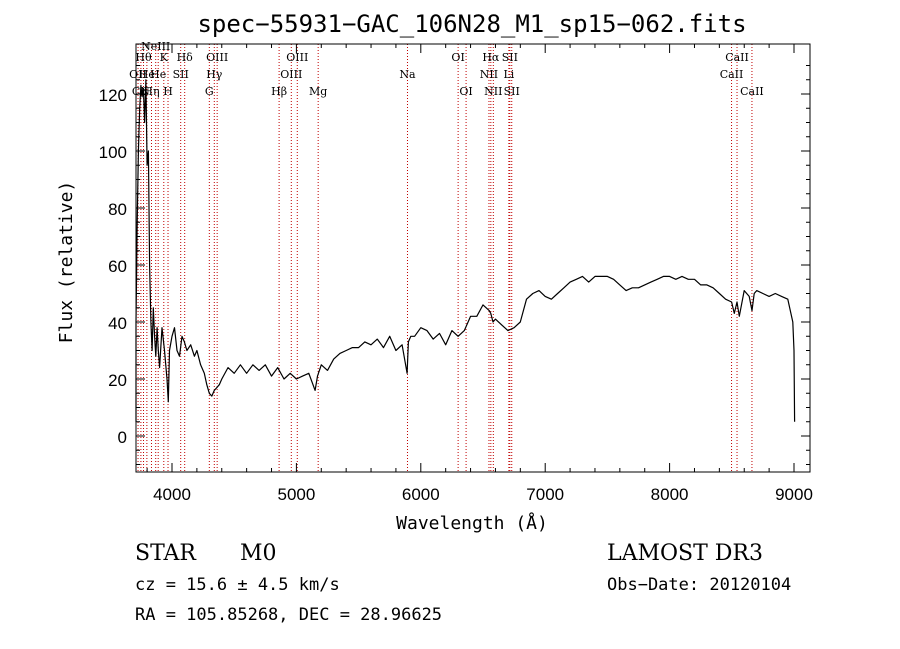  What do you see at coordinates (66, 262) in the screenshot?
I see `y-axis-label: Flux (relative)` at bounding box center [66, 262].